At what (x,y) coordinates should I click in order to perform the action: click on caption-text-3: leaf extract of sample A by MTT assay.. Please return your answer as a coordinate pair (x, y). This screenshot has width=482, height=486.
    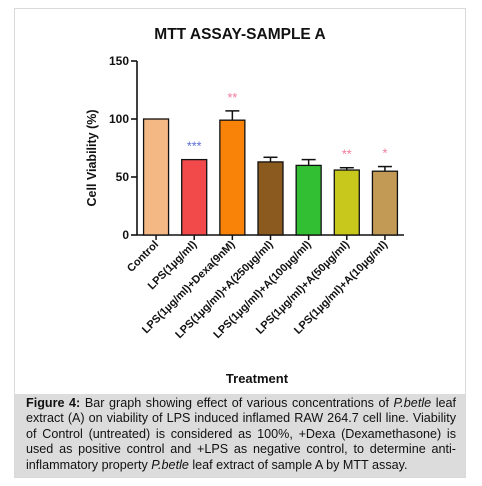
    Looking at the image, I should click on (298, 464).